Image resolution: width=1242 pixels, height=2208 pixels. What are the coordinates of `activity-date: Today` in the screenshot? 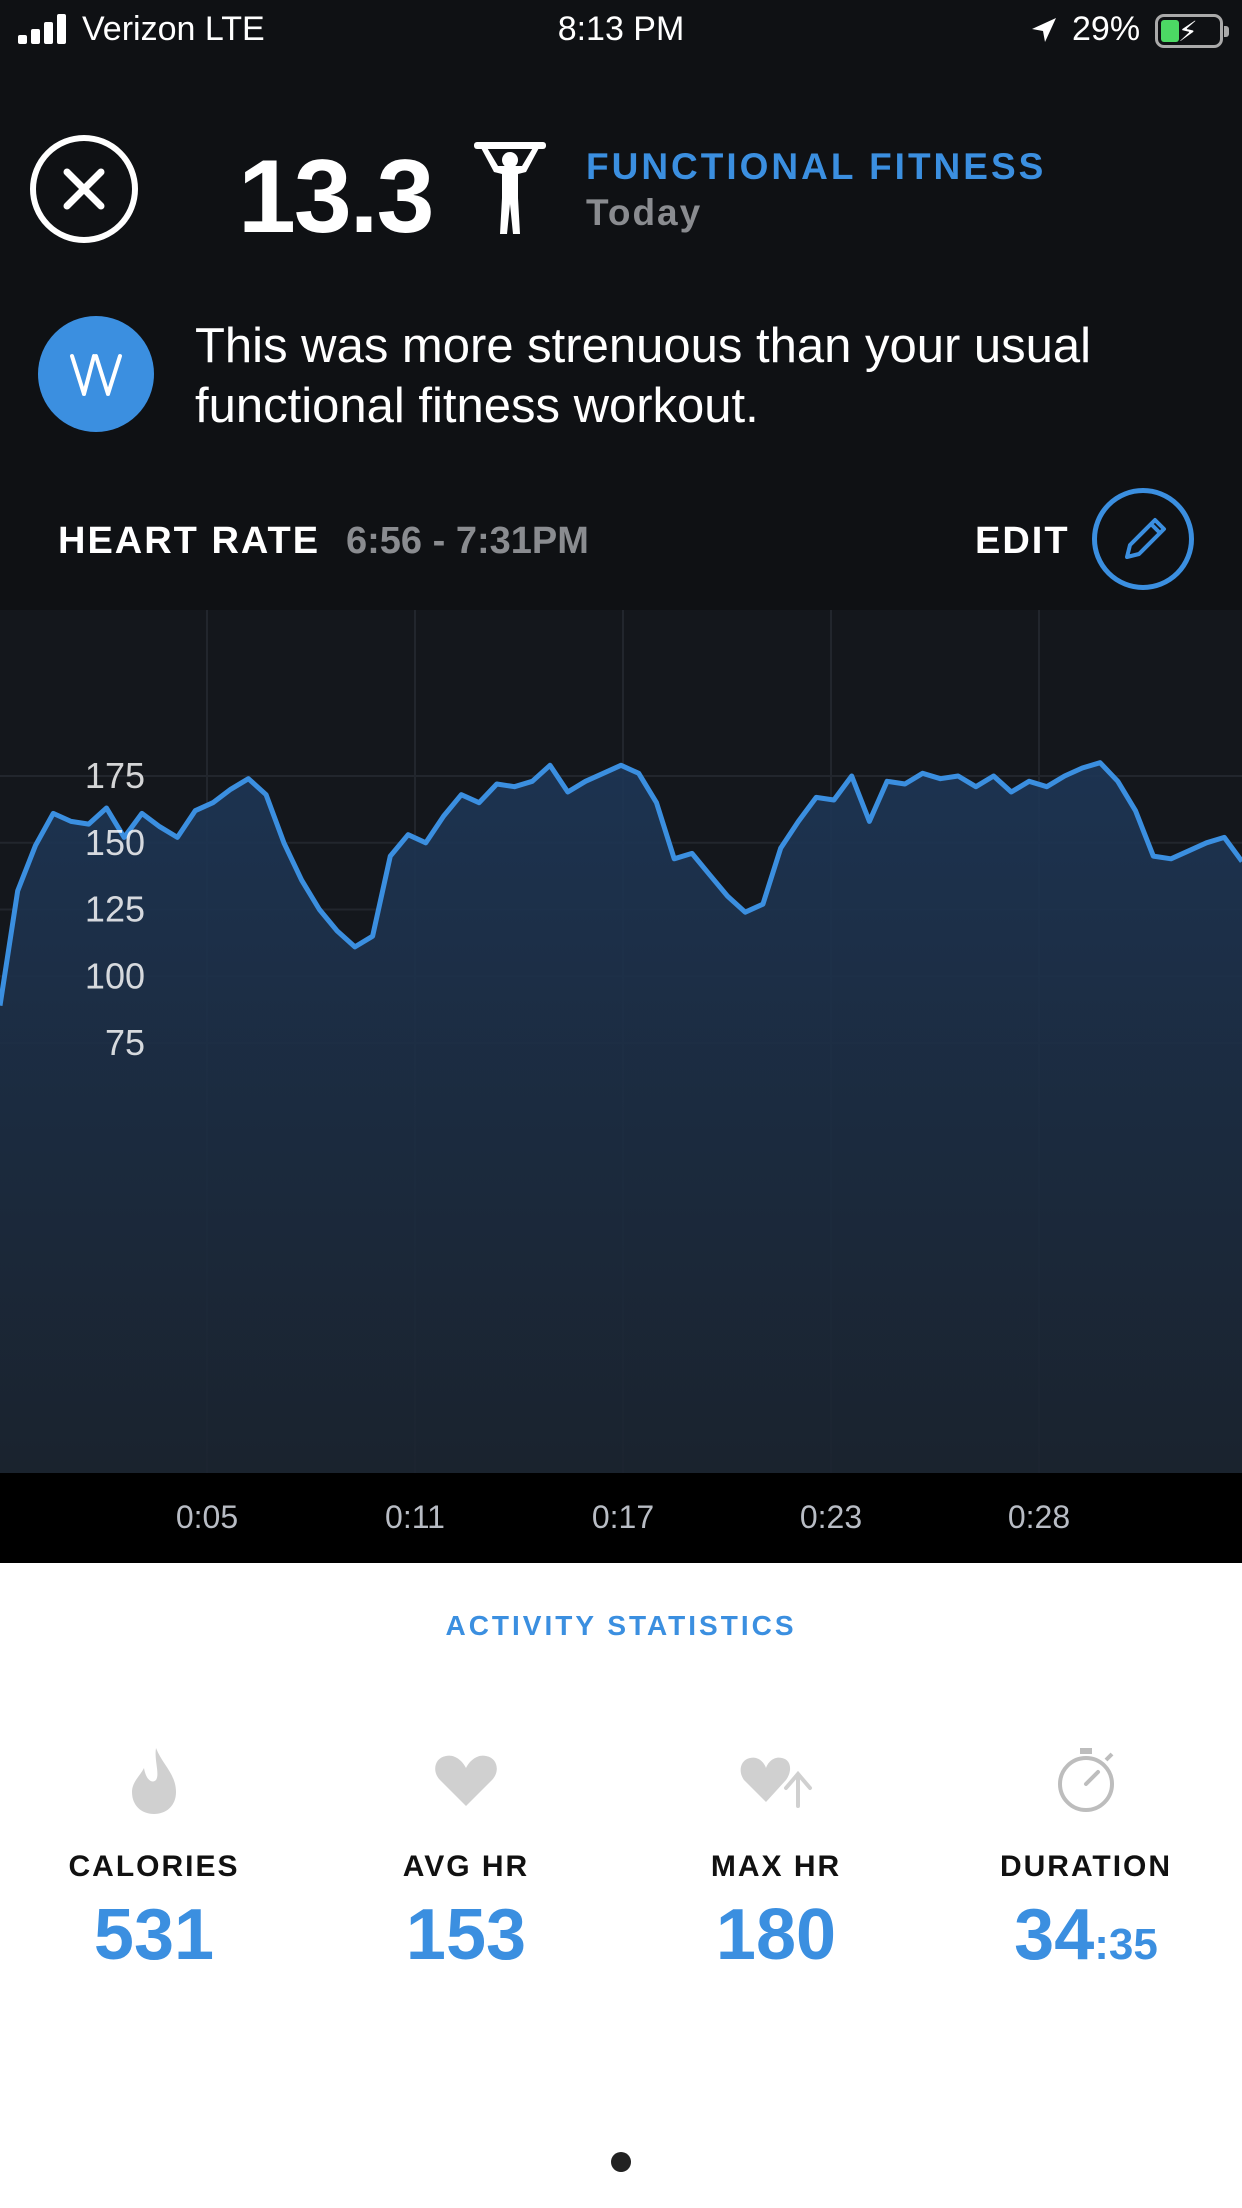 It's located at (644, 212).